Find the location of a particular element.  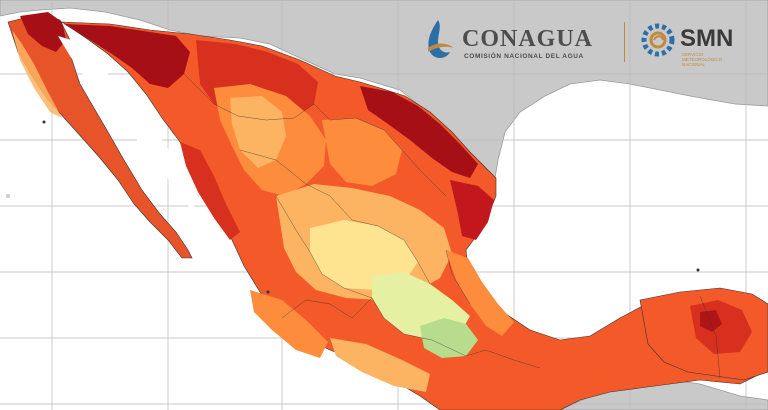

smn-logo: SMN SERVICIO METEOROLÓGICO NACIONAL is located at coordinates (687, 45).